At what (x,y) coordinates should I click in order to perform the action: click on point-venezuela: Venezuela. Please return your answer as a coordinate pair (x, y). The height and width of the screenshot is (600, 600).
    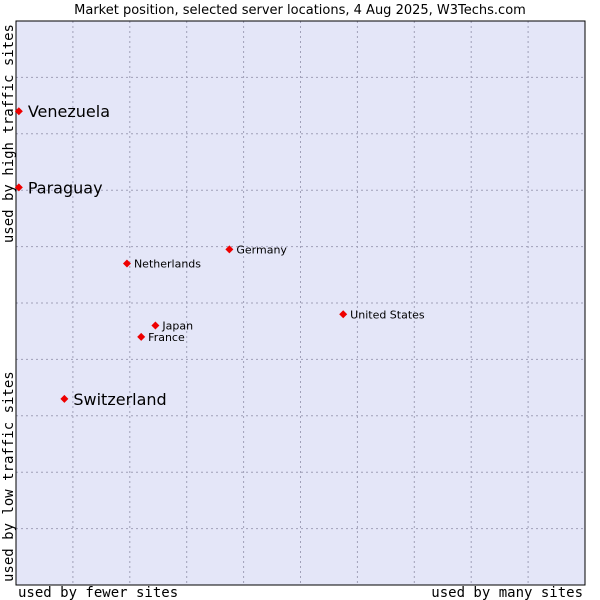
    Looking at the image, I should click on (62, 111).